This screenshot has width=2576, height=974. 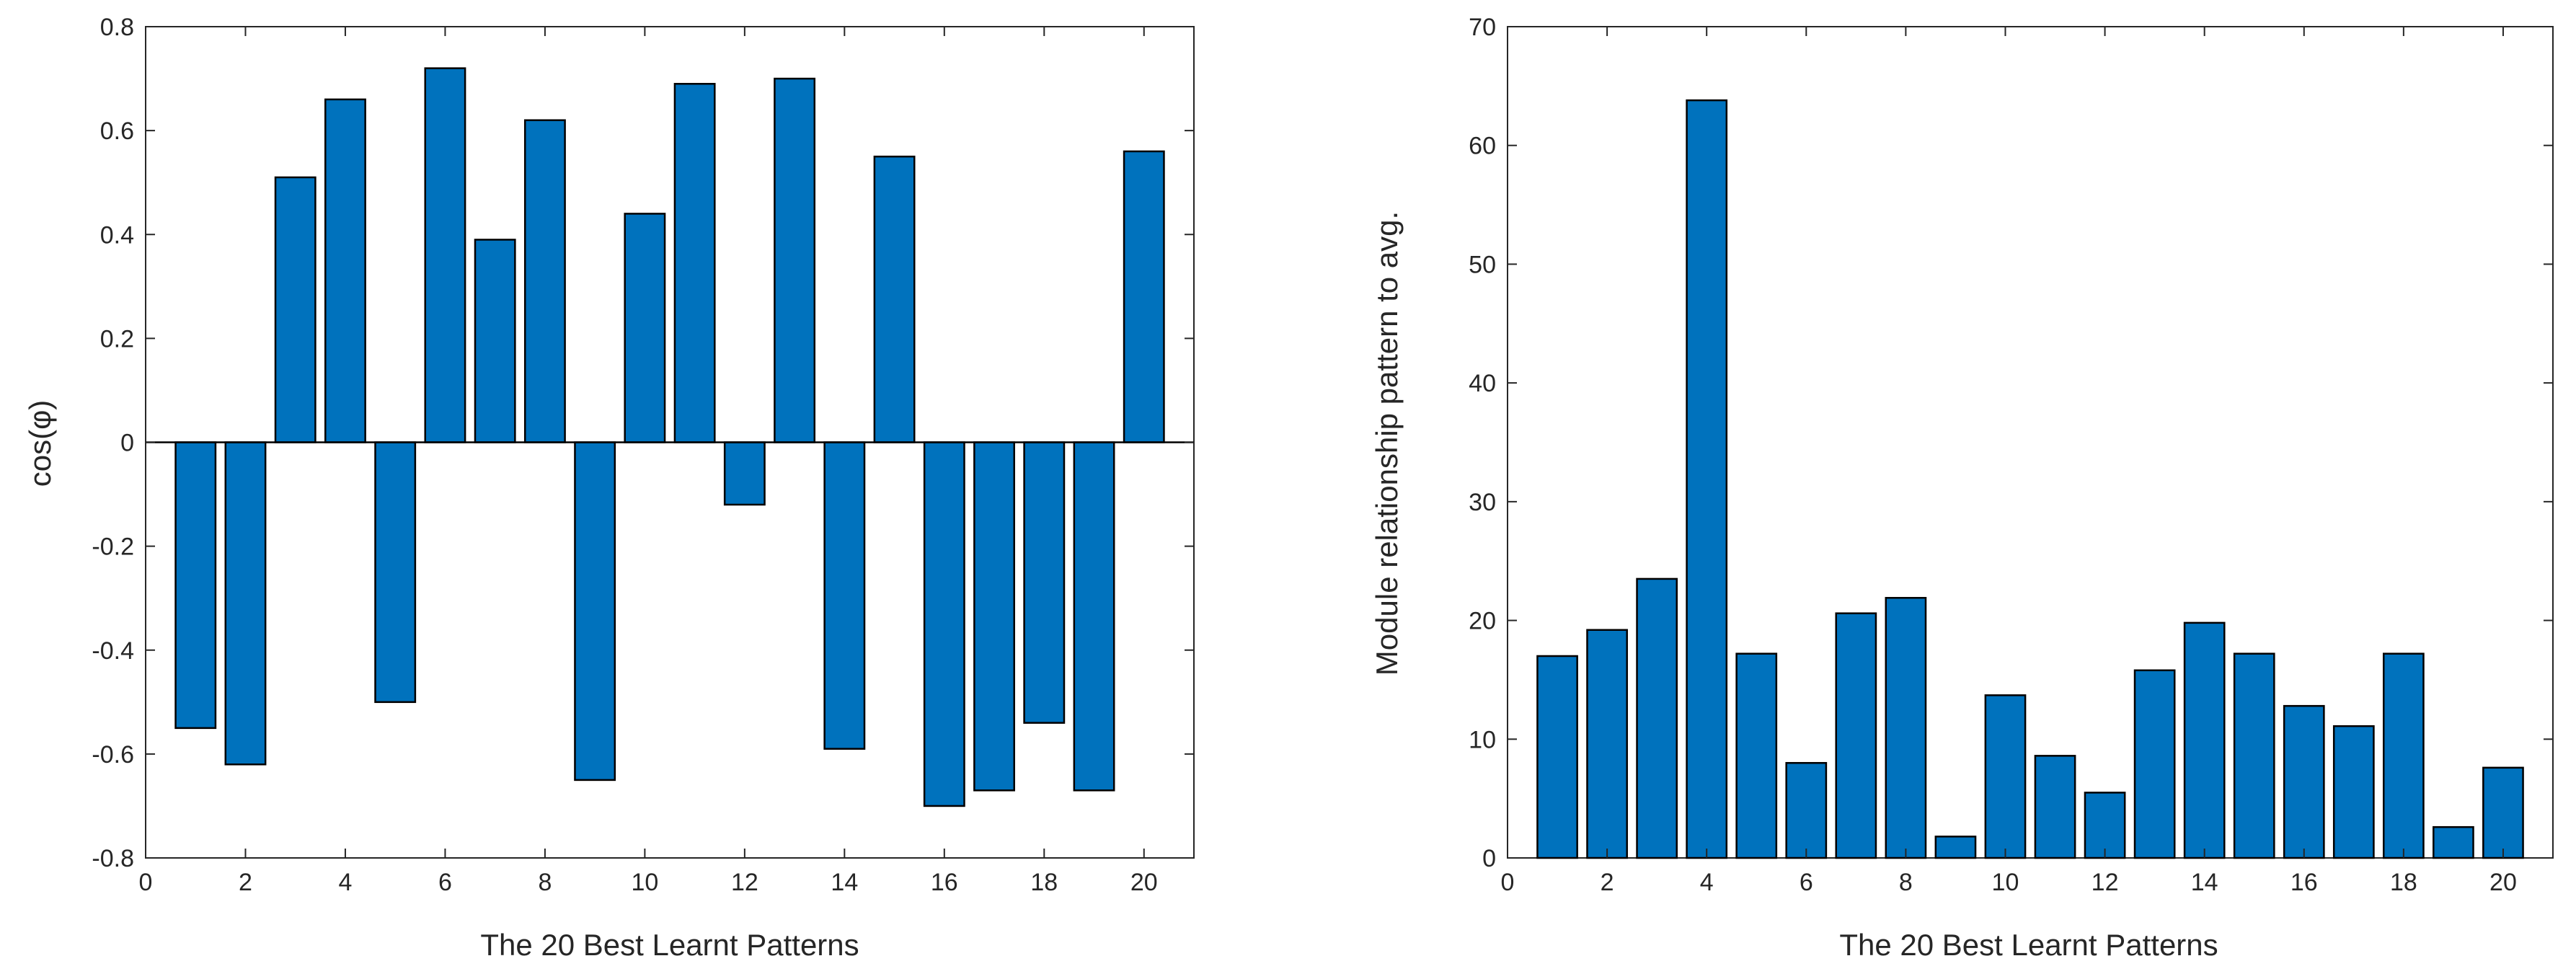 What do you see at coordinates (117, 27) in the screenshot?
I see `y-tick-label: 0.8` at bounding box center [117, 27].